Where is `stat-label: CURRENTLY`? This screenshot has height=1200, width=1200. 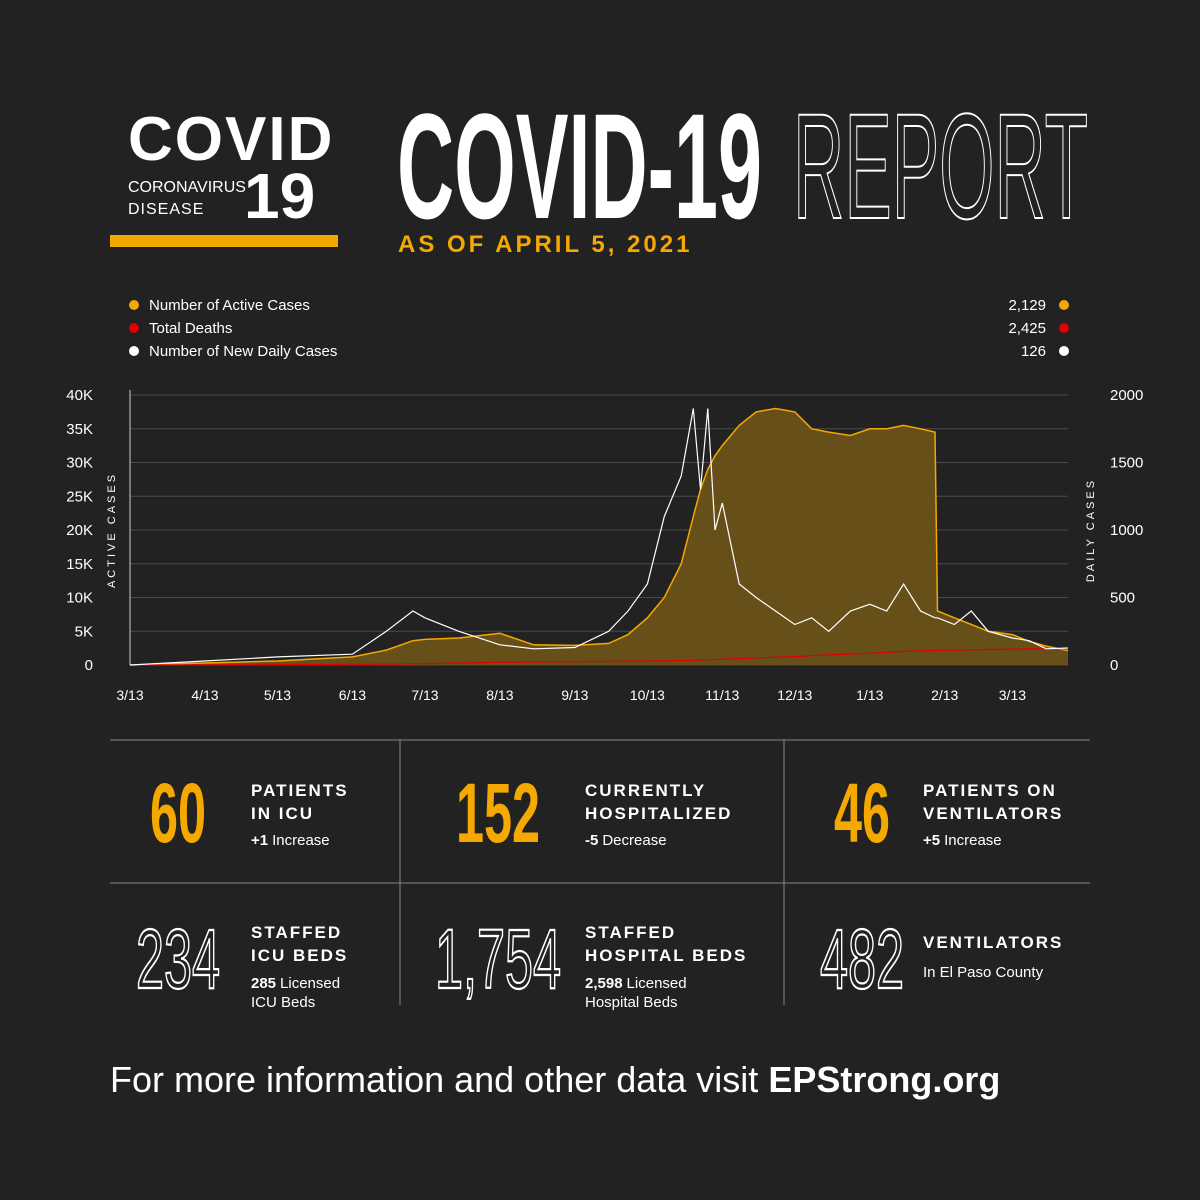 stat-label: CURRENTLY is located at coordinates (645, 790).